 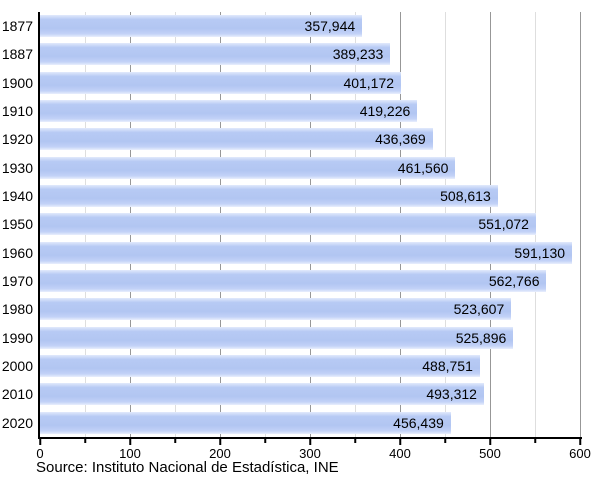 I want to click on bar-row: 461,560, so click(x=310, y=168).